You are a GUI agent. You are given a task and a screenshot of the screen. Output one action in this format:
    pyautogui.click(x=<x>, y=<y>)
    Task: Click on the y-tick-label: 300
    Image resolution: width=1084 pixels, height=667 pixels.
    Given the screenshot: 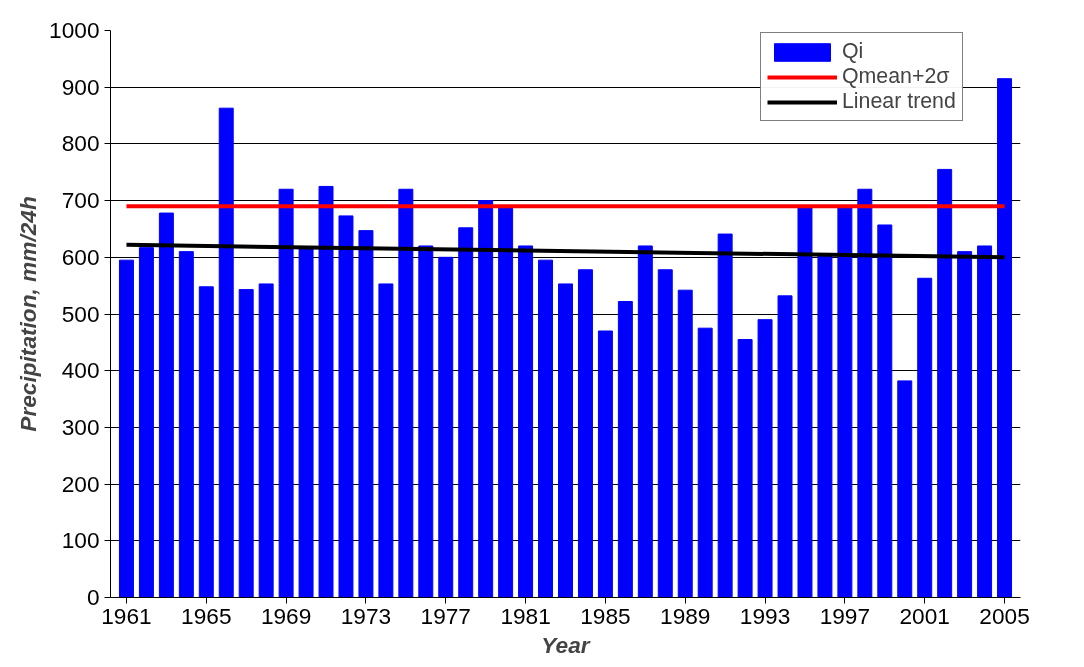 What is the action you would take?
    pyautogui.click(x=80, y=426)
    